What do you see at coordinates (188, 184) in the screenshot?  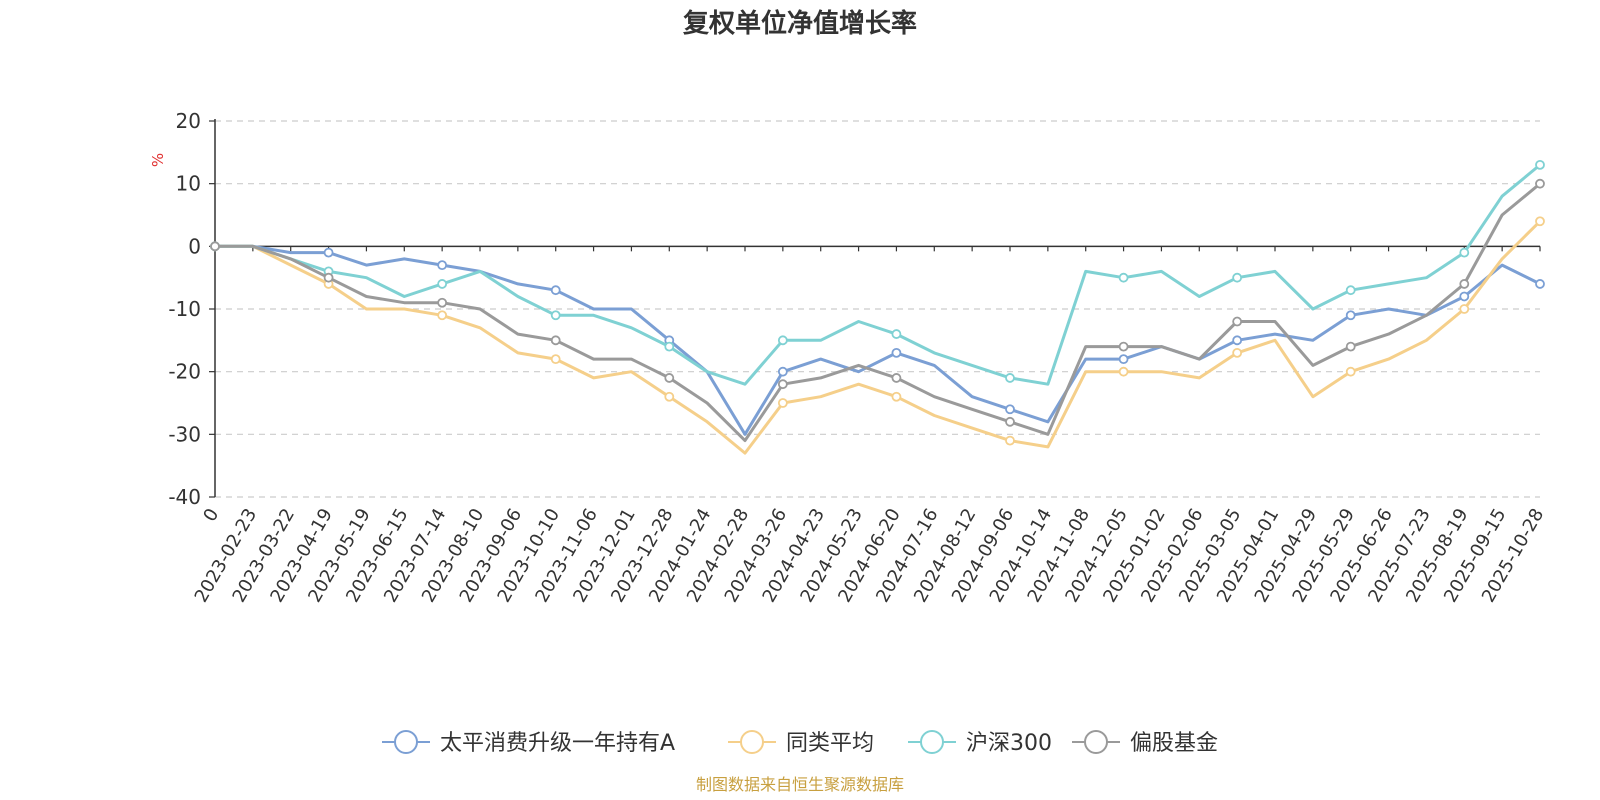 I see `y-tick-label-1: 10` at bounding box center [188, 184].